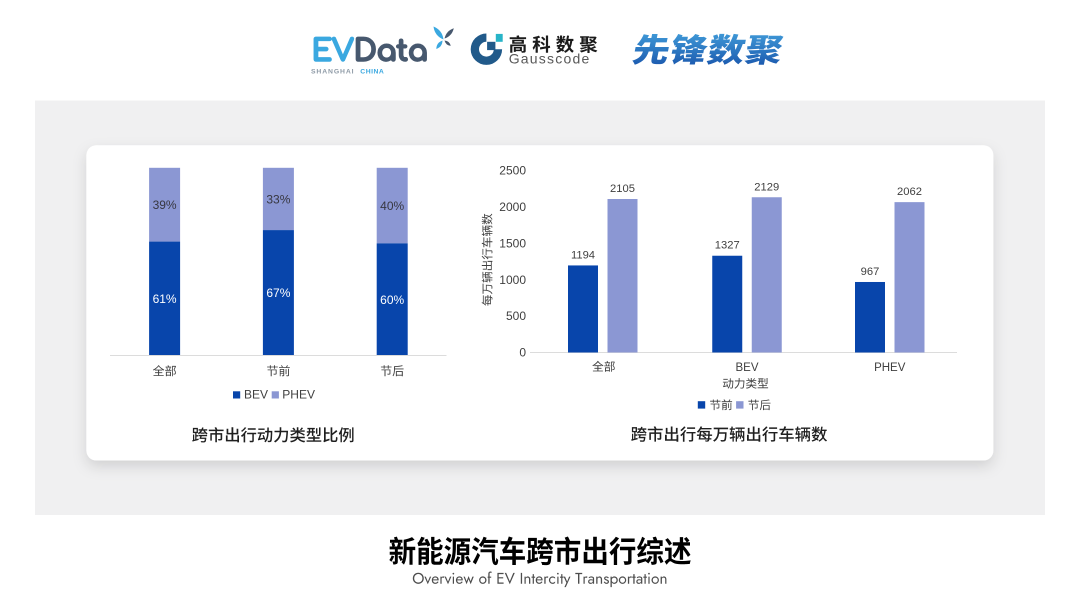  I want to click on svg-text: 61%, so click(165, 299).